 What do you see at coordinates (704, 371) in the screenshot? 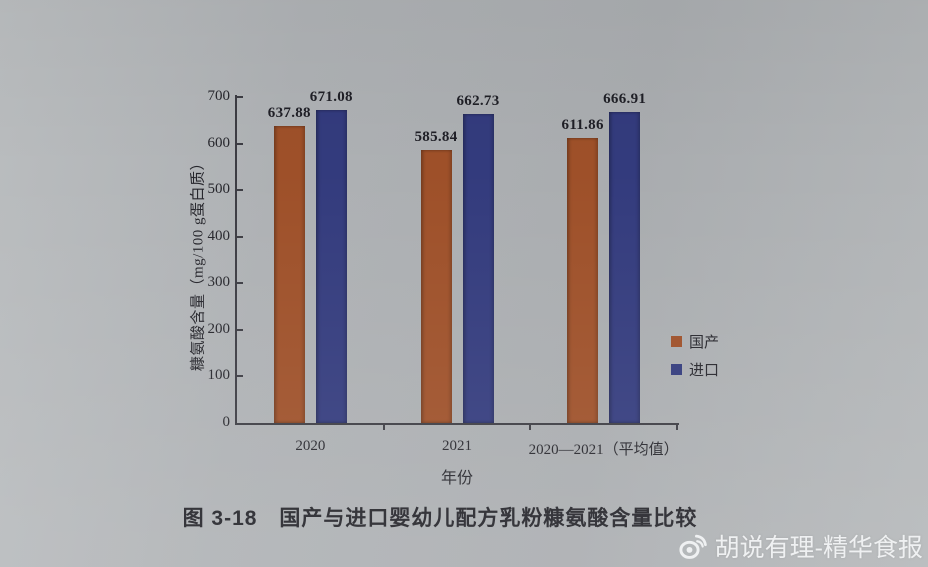
I see `legend-label-imported: 进口` at bounding box center [704, 371].